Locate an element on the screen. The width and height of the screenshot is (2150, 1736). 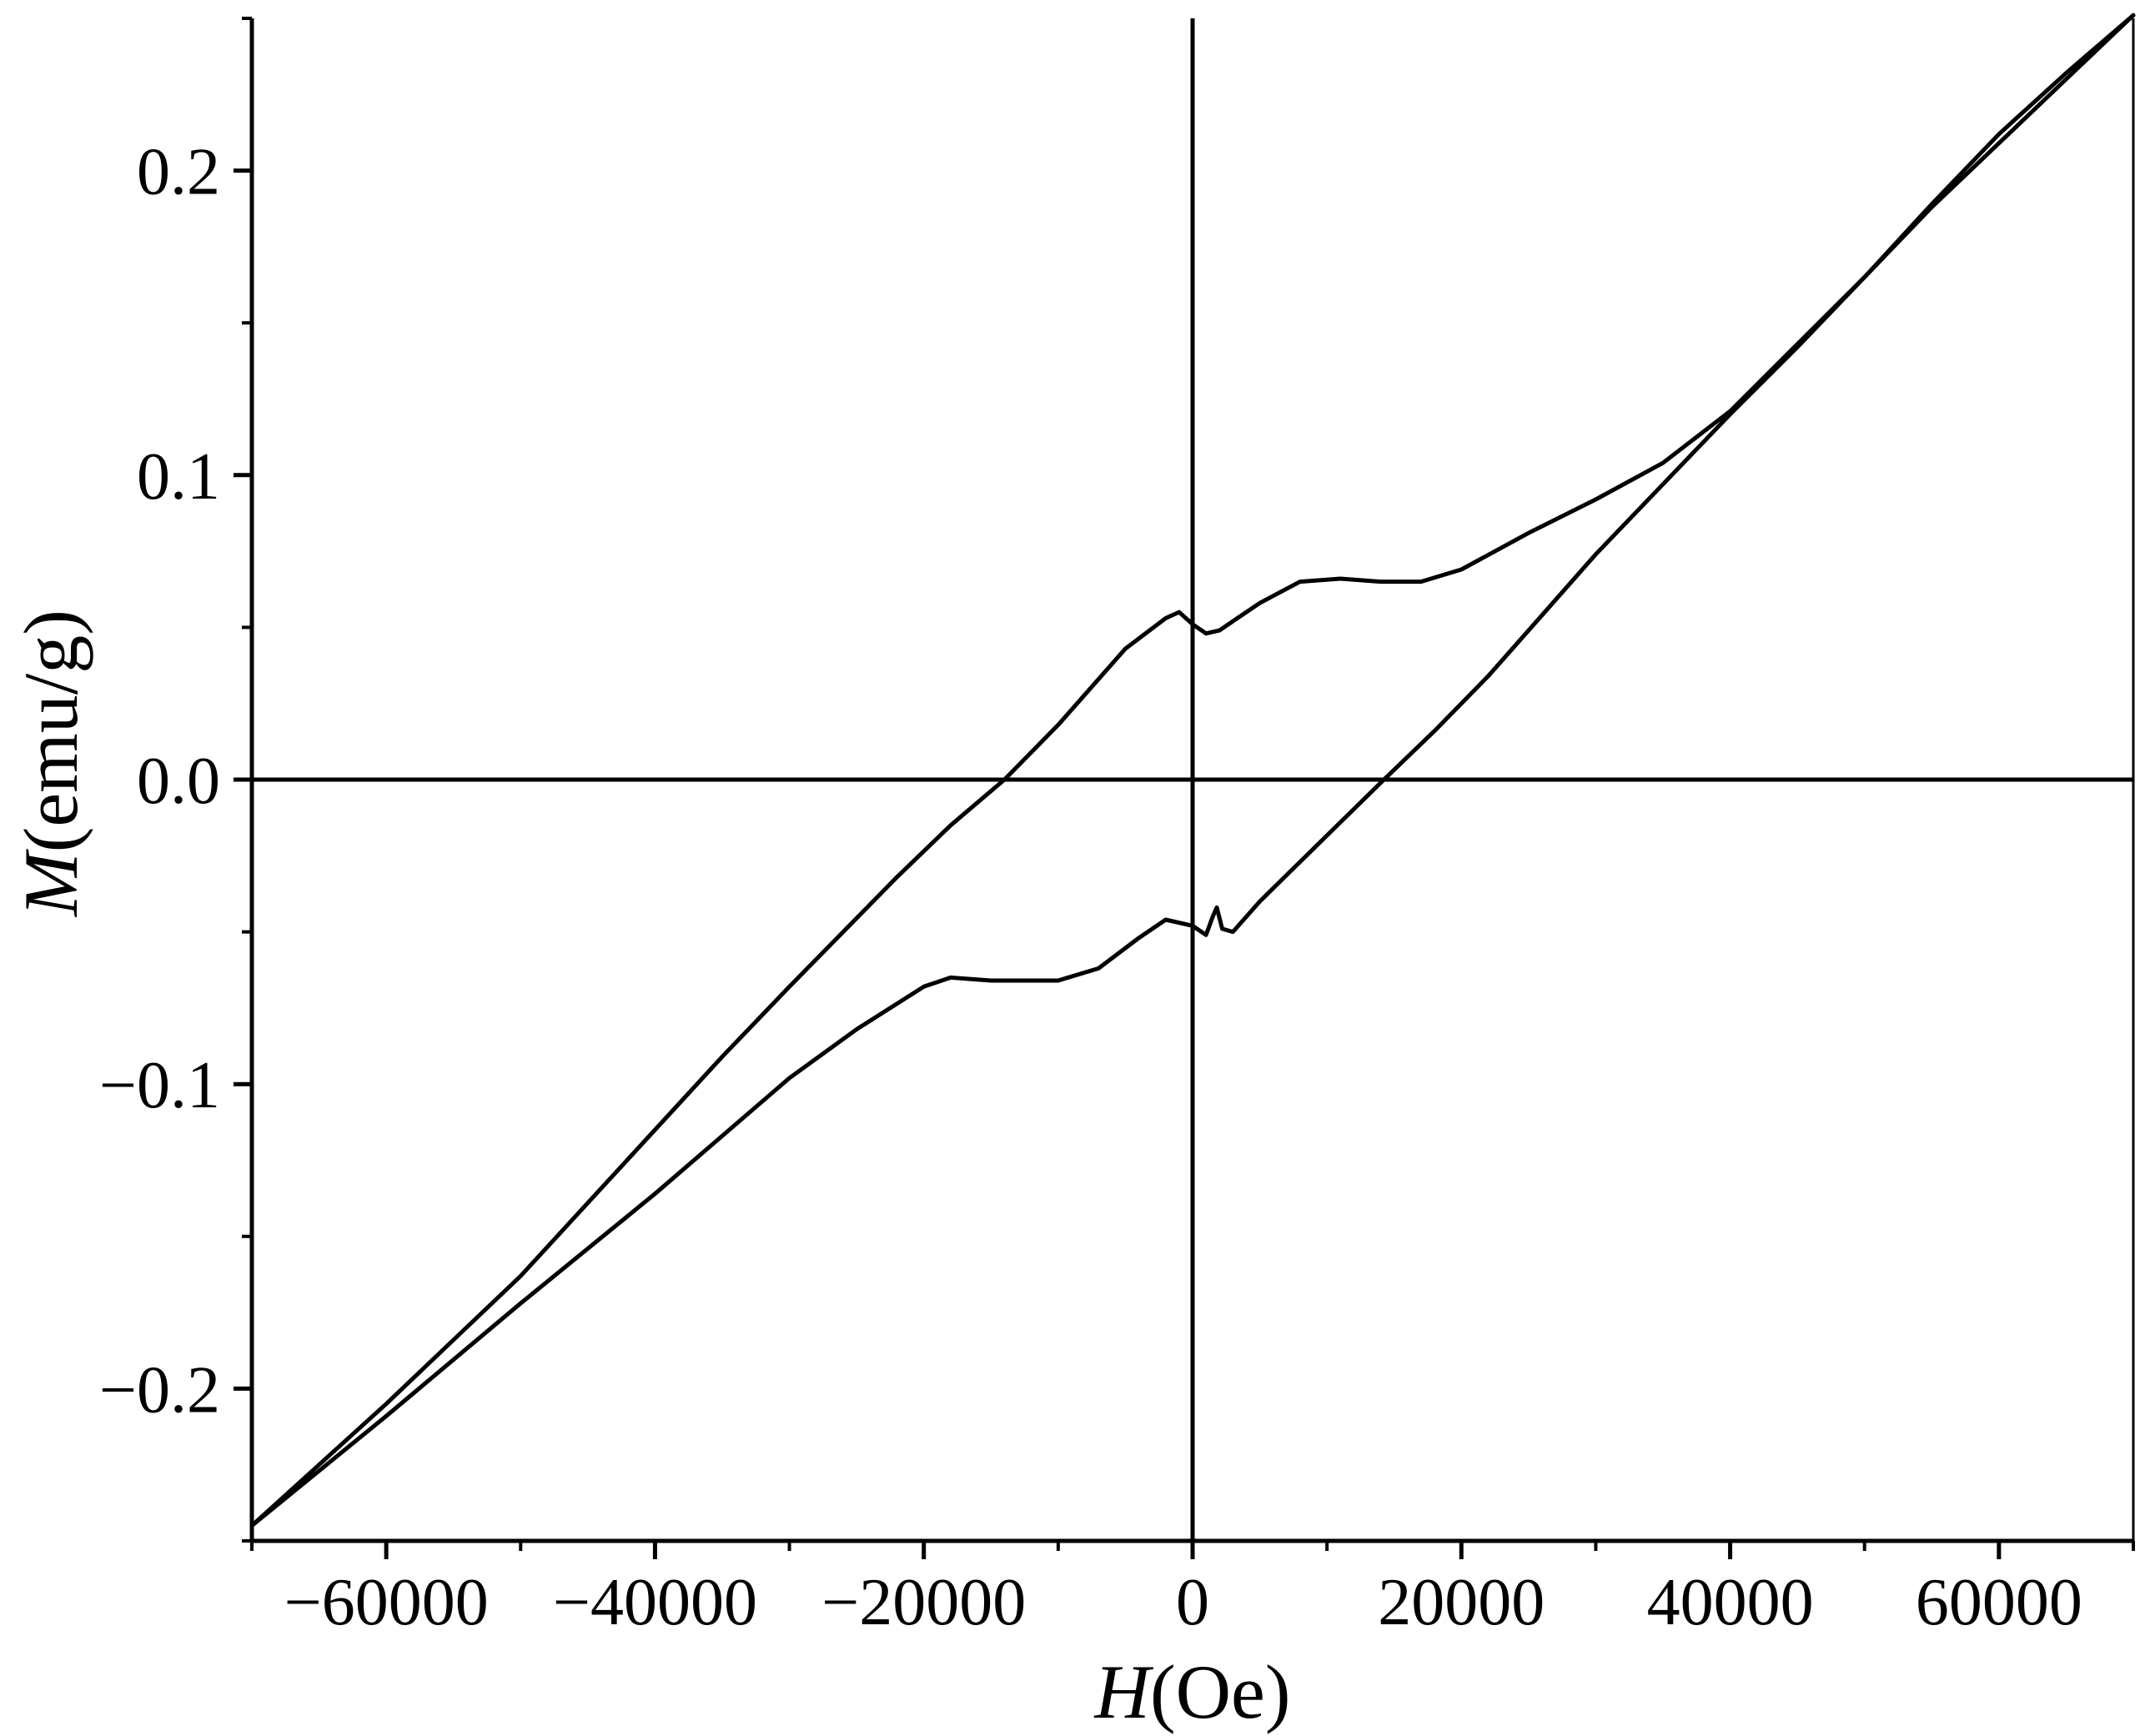
x-axis-title: H(Oe) is located at coordinates (1192, 1691).